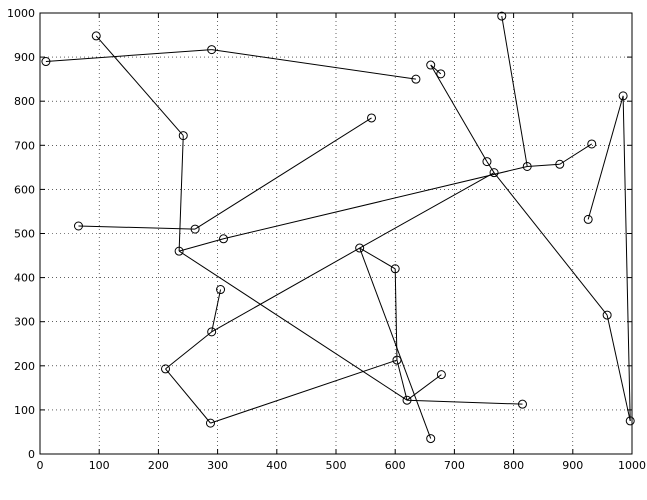  Describe the element at coordinates (454, 465) in the screenshot. I see `x-tick-label: 700` at that location.